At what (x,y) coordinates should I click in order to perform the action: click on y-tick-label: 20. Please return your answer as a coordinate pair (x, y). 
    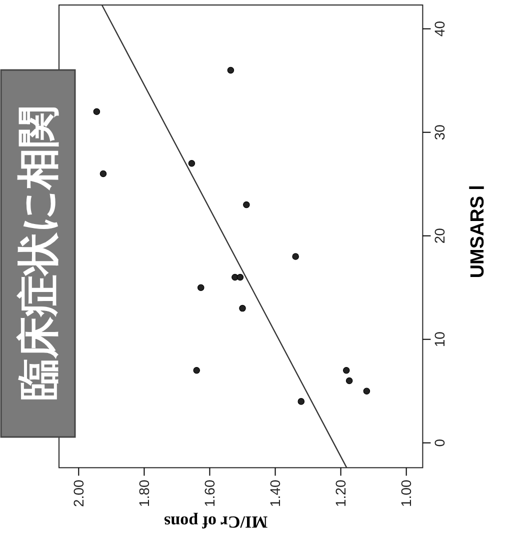
    Looking at the image, I should click on (440, 236).